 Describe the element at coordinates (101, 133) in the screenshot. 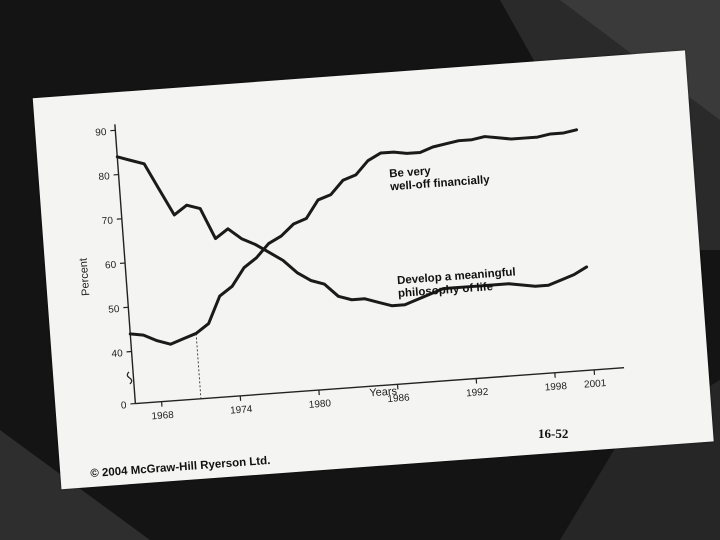

I see `y-tick-label: 90` at that location.